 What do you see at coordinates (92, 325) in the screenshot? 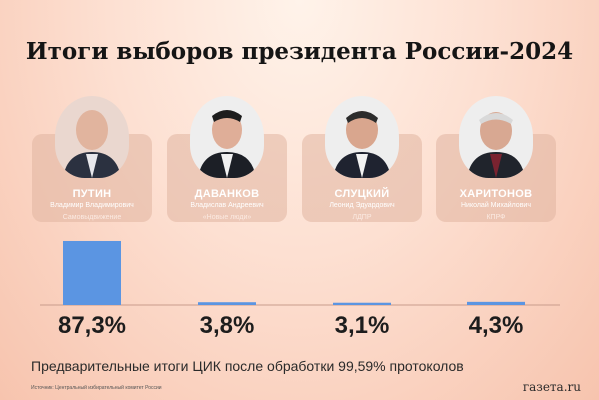
I see `data-label: 87,3%` at bounding box center [92, 325].